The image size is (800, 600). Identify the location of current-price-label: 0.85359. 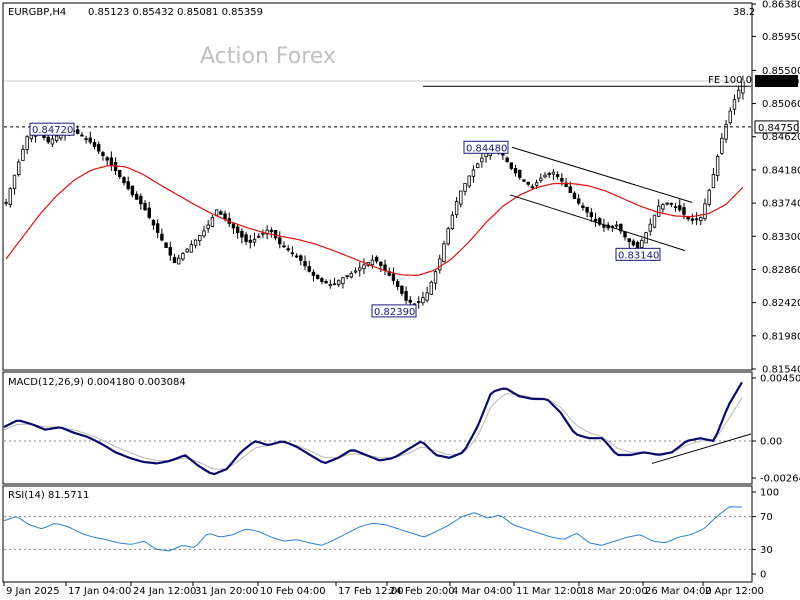
(778, 82).